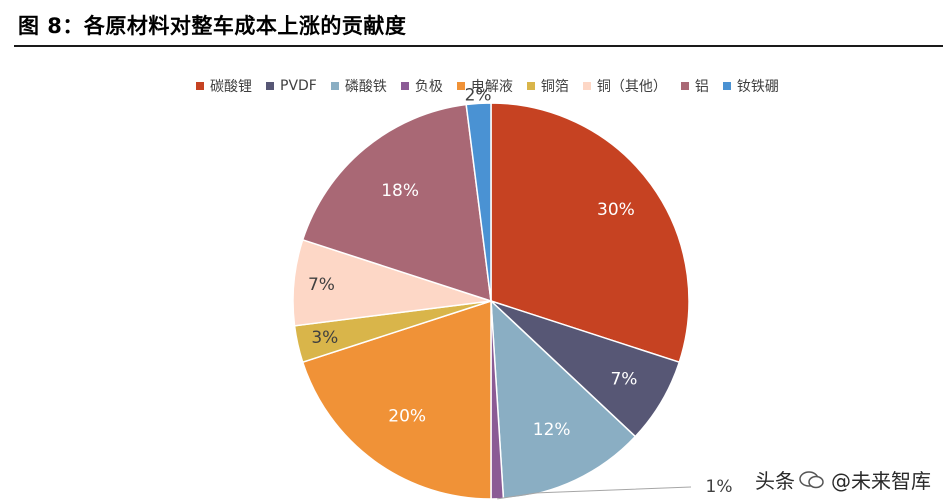 The image size is (943, 502). I want to click on legend-label: 钕铁硼, so click(757, 87).